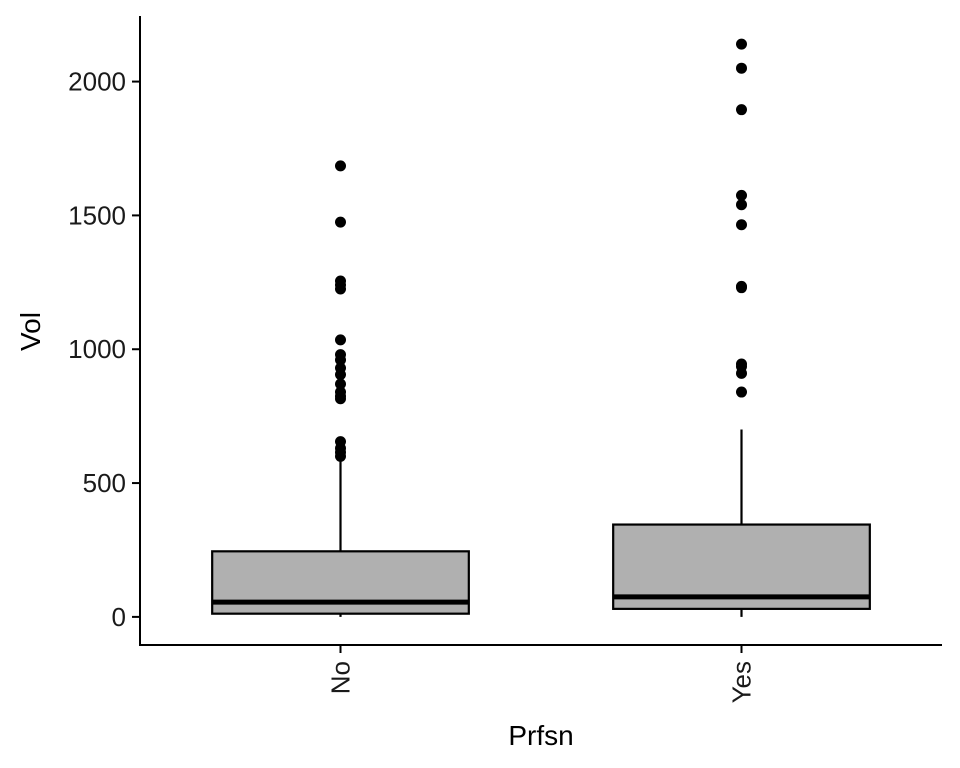 The image size is (960, 768). I want to click on y-ticks: 0 500 1000 1500 2000, so click(104, 349).